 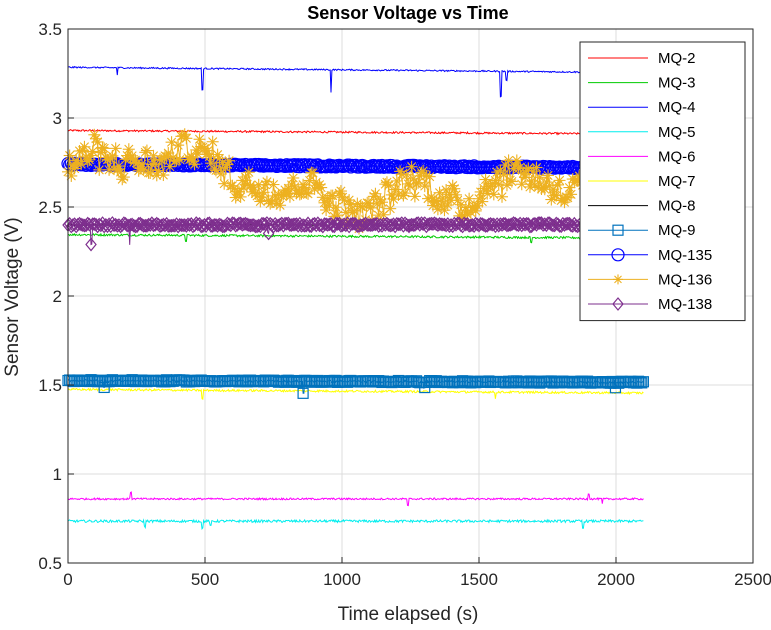 I want to click on legend-entry: MQ-138, so click(x=650, y=304).